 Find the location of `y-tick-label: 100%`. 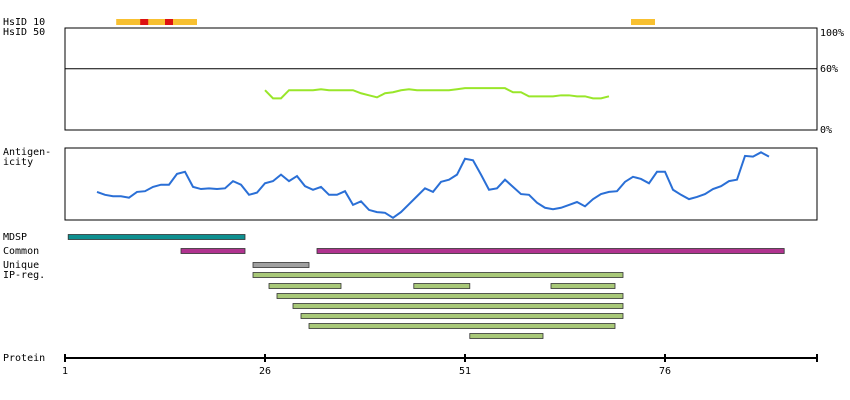

y-tick-label: 100% is located at coordinates (832, 33).